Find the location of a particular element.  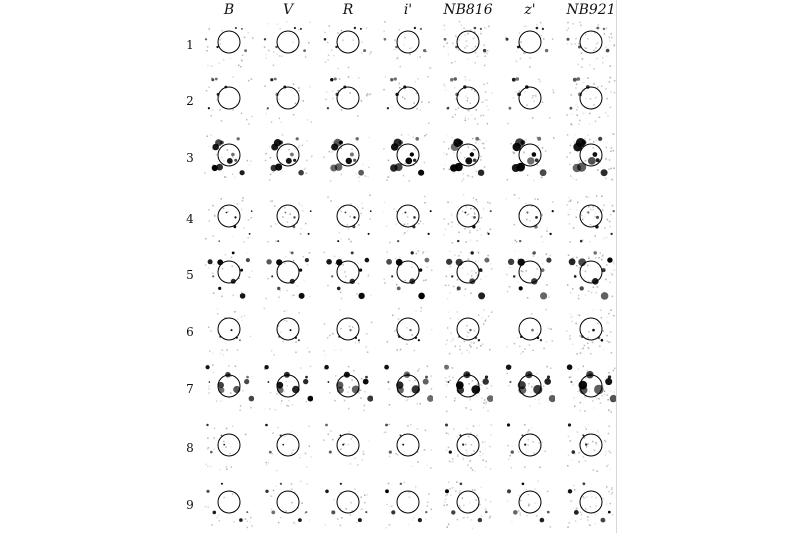

row-label: 6 is located at coordinates (190, 332).